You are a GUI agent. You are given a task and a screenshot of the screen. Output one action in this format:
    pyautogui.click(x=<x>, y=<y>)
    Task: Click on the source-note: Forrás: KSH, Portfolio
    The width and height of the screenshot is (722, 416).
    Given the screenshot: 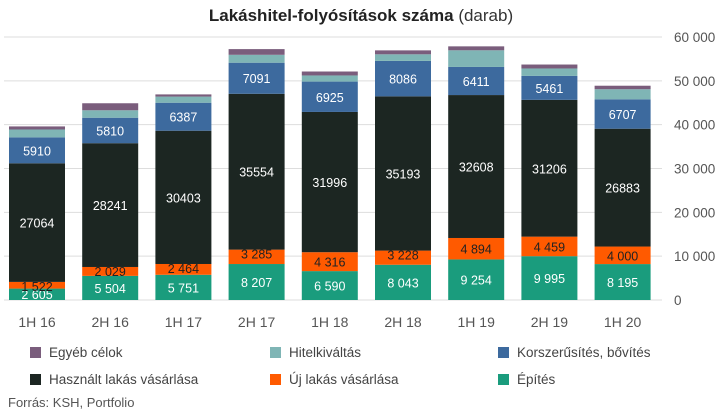 What is the action you would take?
    pyautogui.click(x=71, y=402)
    